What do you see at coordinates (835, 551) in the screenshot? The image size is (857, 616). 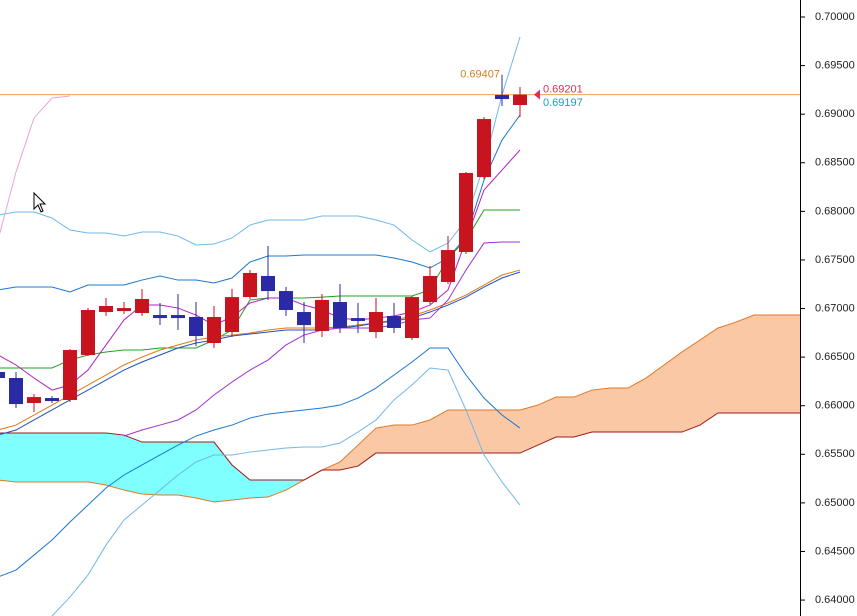 I see `y-tick-label: 0.64500` at bounding box center [835, 551].